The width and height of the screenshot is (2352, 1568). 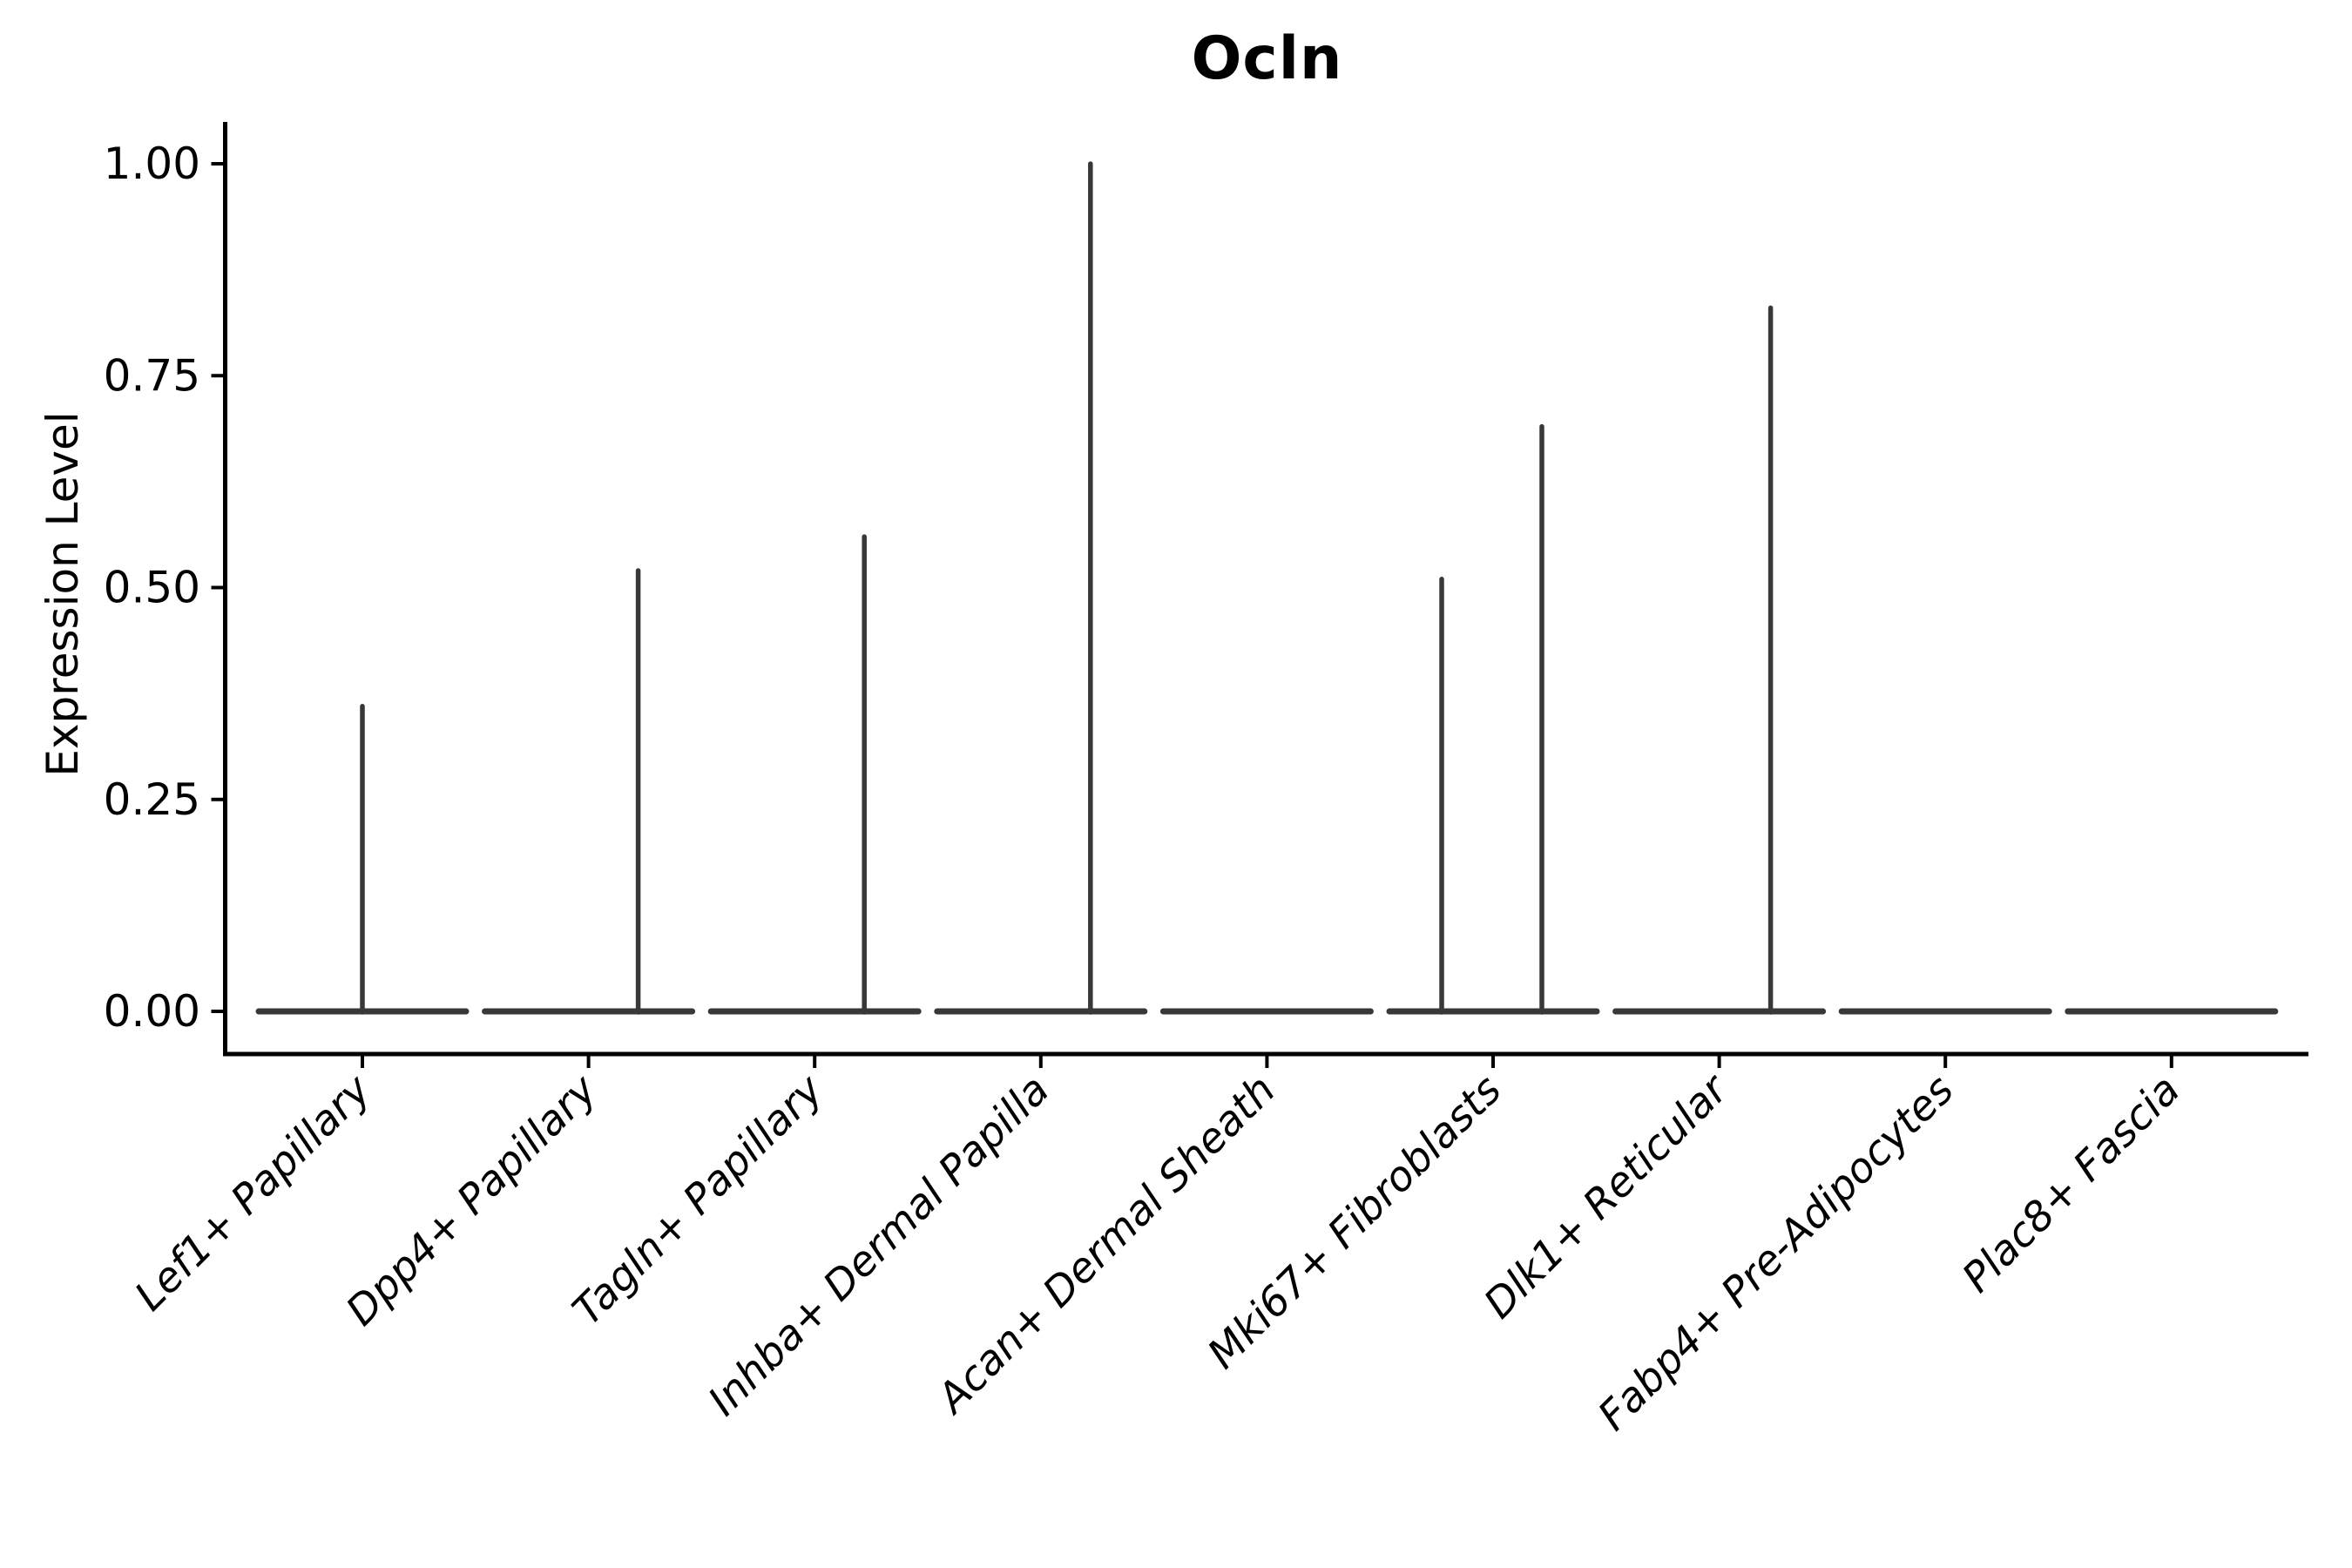 What do you see at coordinates (472, 1200) in the screenshot?
I see `x-tick-label: Dpp4+ Papillary` at bounding box center [472, 1200].